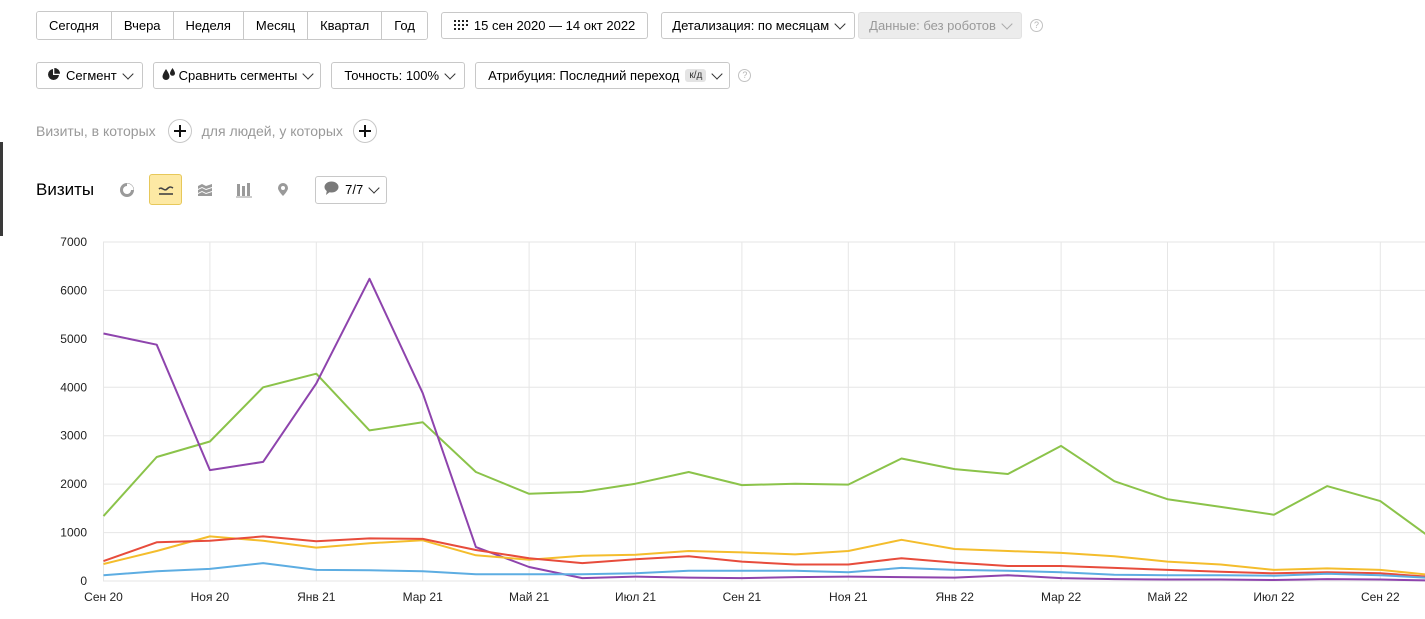 Image resolution: width=1425 pixels, height=619 pixels. Describe the element at coordinates (142, 25) in the screenshot. I see `period-yesterday-button: Вчера` at that location.